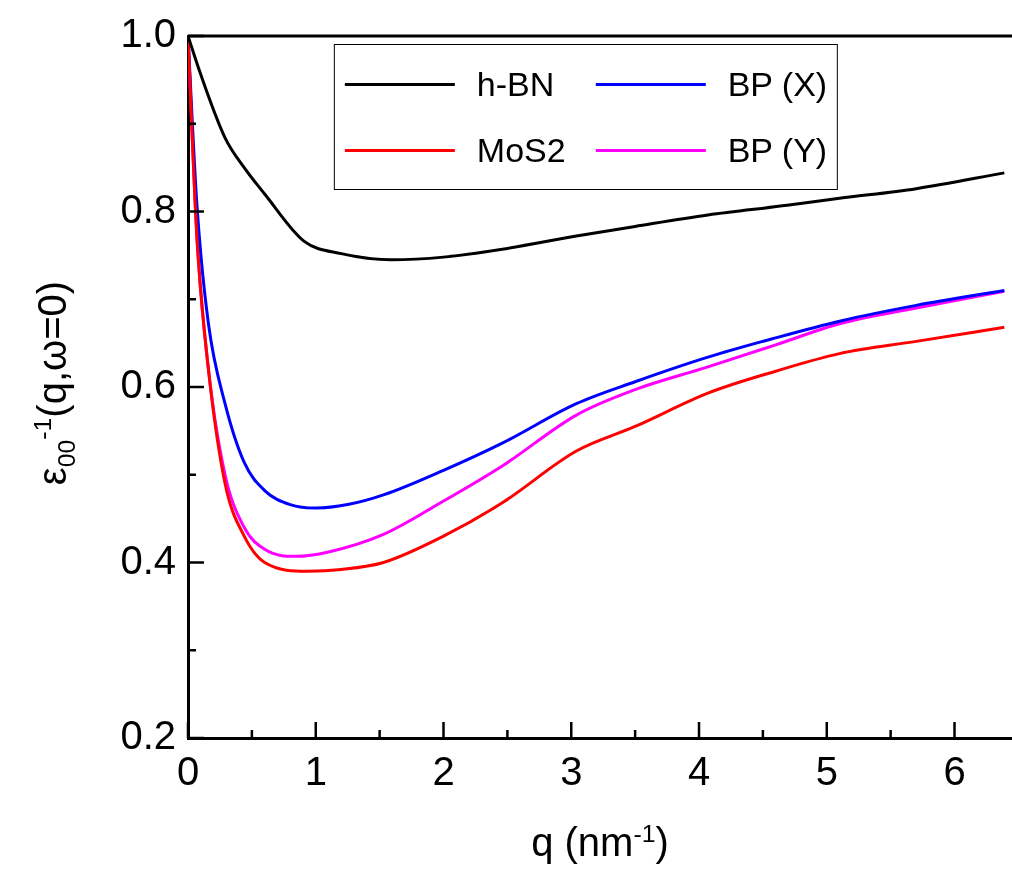  Describe the element at coordinates (826, 771) in the screenshot. I see `x-tick-label: 5` at that location.